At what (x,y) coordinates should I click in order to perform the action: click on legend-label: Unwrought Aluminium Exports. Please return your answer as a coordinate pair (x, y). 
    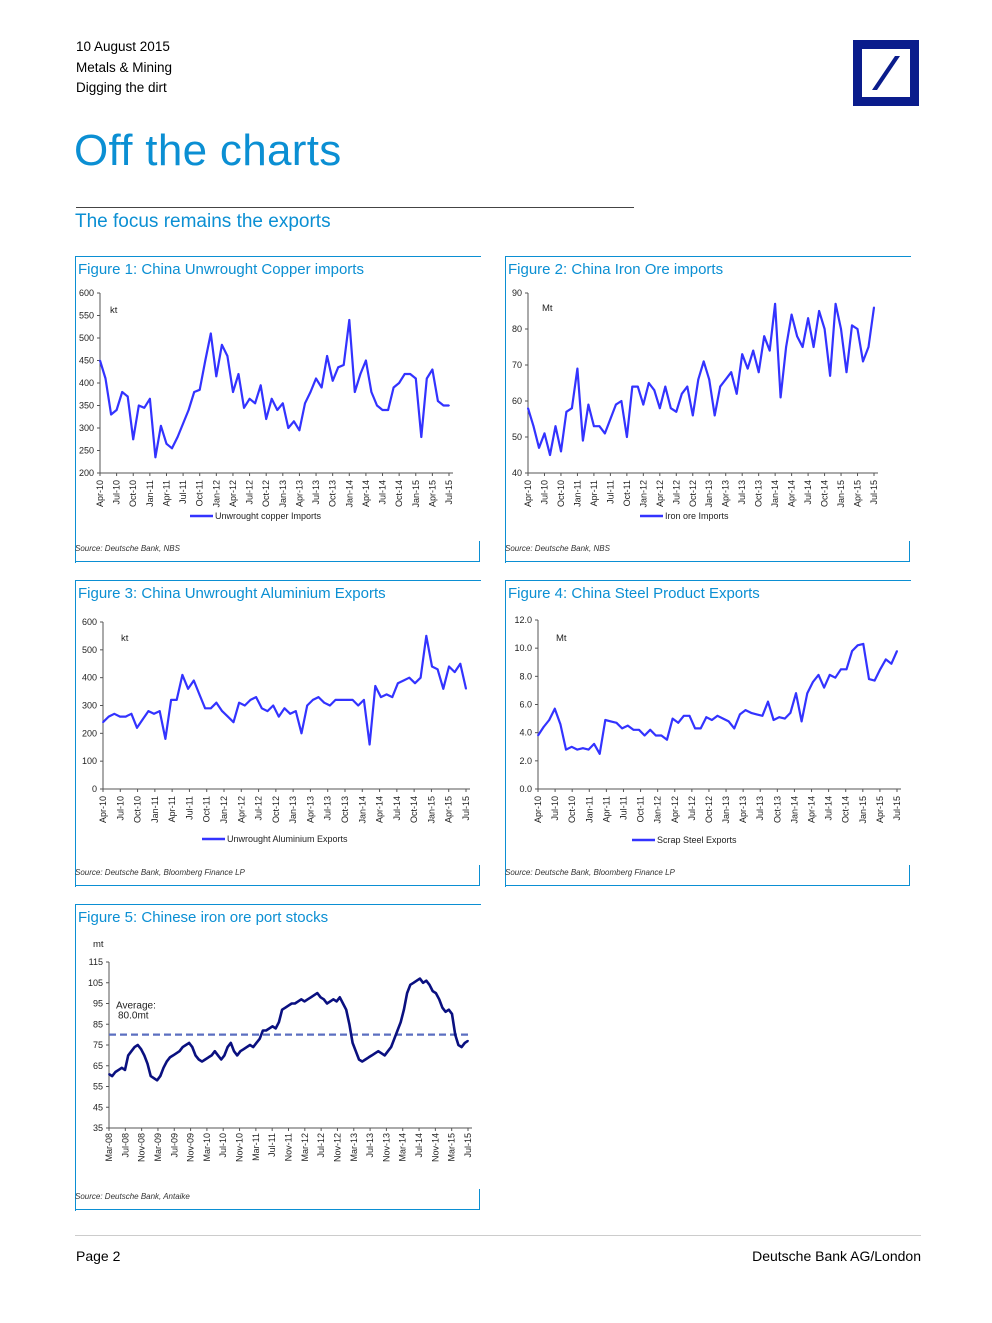
    Looking at the image, I should click on (287, 839).